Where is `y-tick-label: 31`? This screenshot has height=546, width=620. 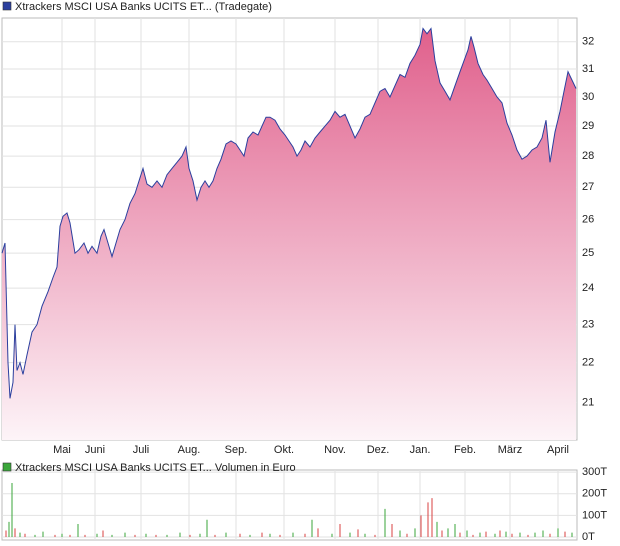 y-tick-label: 31 is located at coordinates (588, 69).